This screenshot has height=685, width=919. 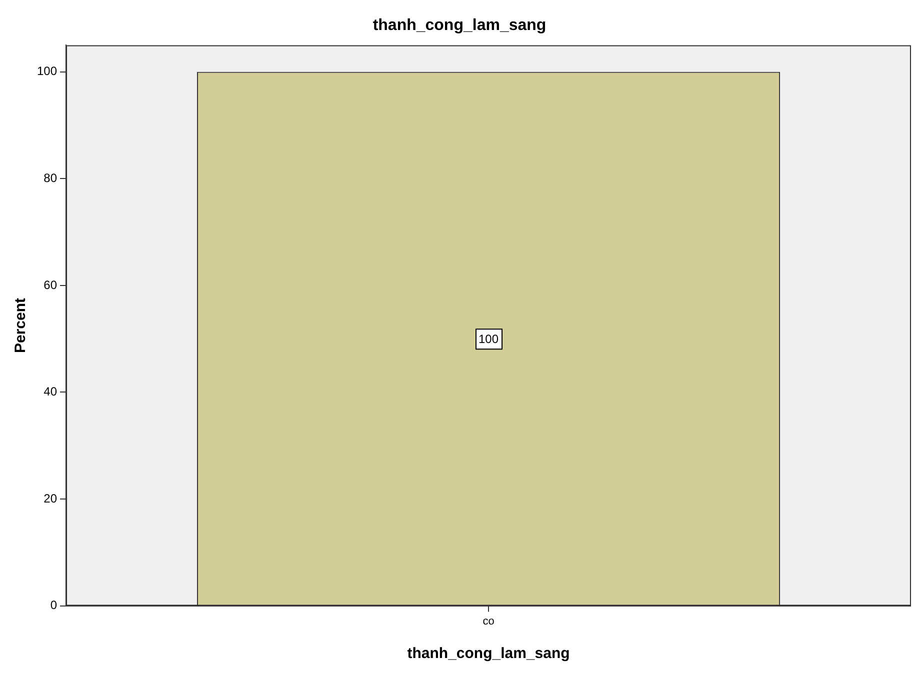 What do you see at coordinates (488, 653) in the screenshot?
I see `x-axis-title: thanh_cong_lam_sang` at bounding box center [488, 653].